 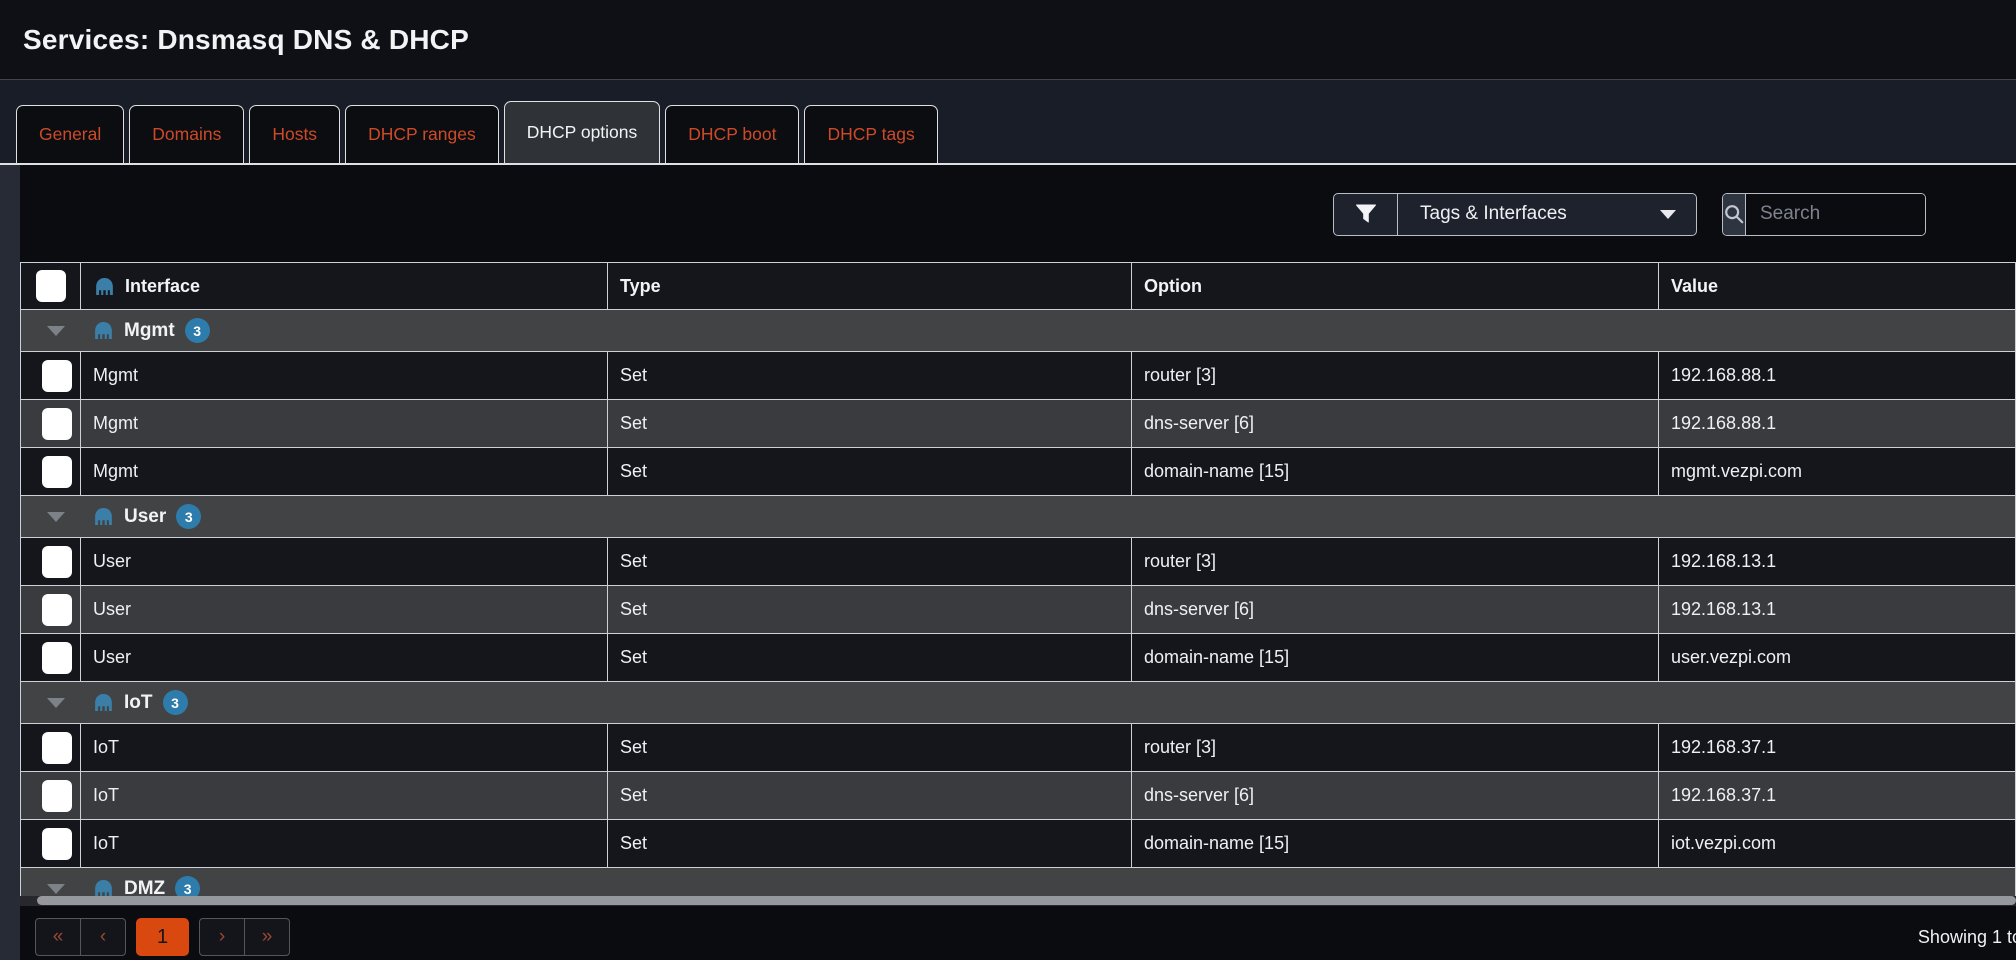 I want to click on horizontal-scrollbar-thumb, so click(x=1026, y=900).